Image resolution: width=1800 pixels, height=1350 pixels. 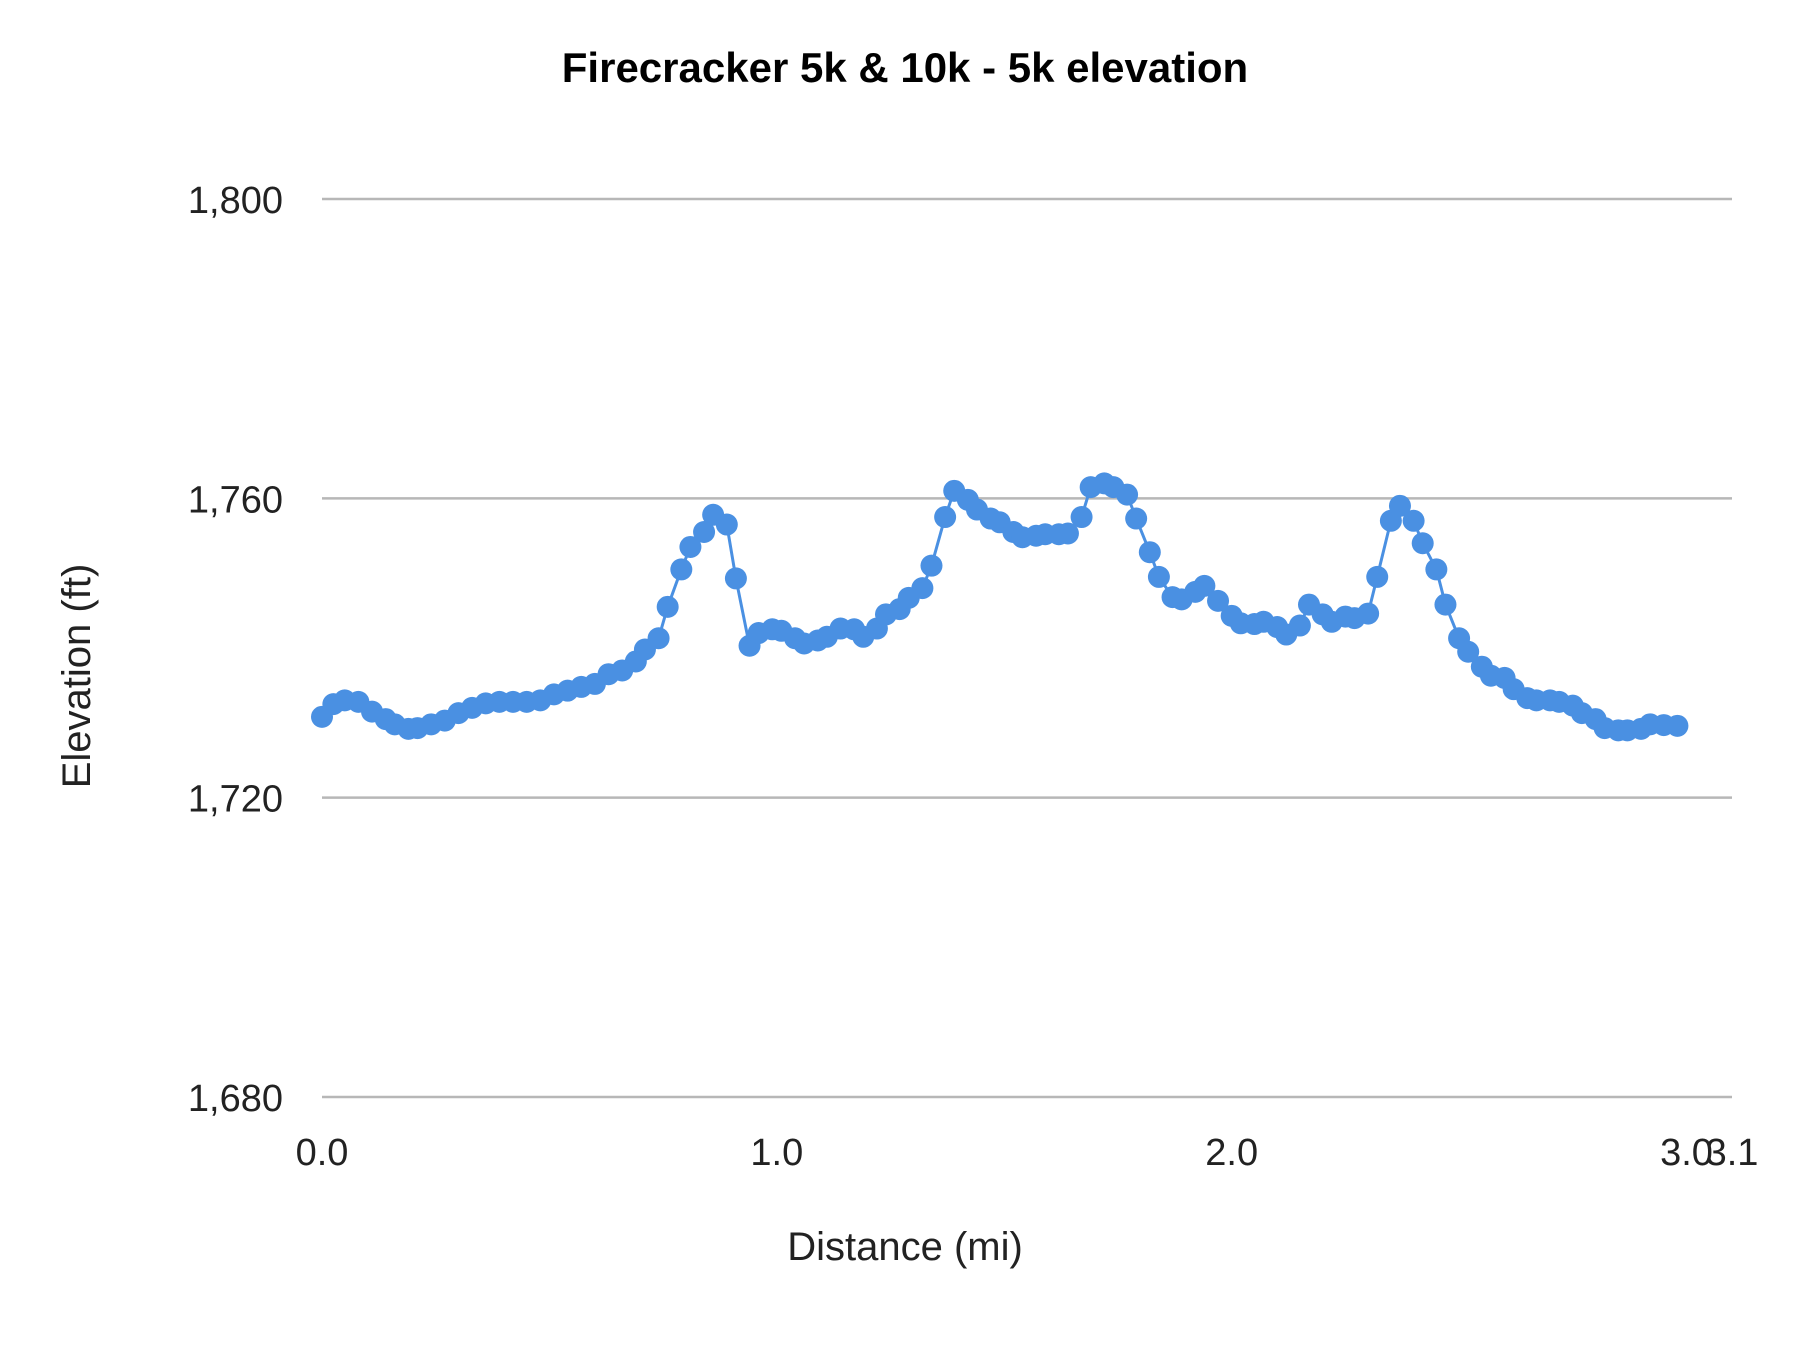 What do you see at coordinates (322, 1153) in the screenshot?
I see `x-tick-label: 0.0` at bounding box center [322, 1153].